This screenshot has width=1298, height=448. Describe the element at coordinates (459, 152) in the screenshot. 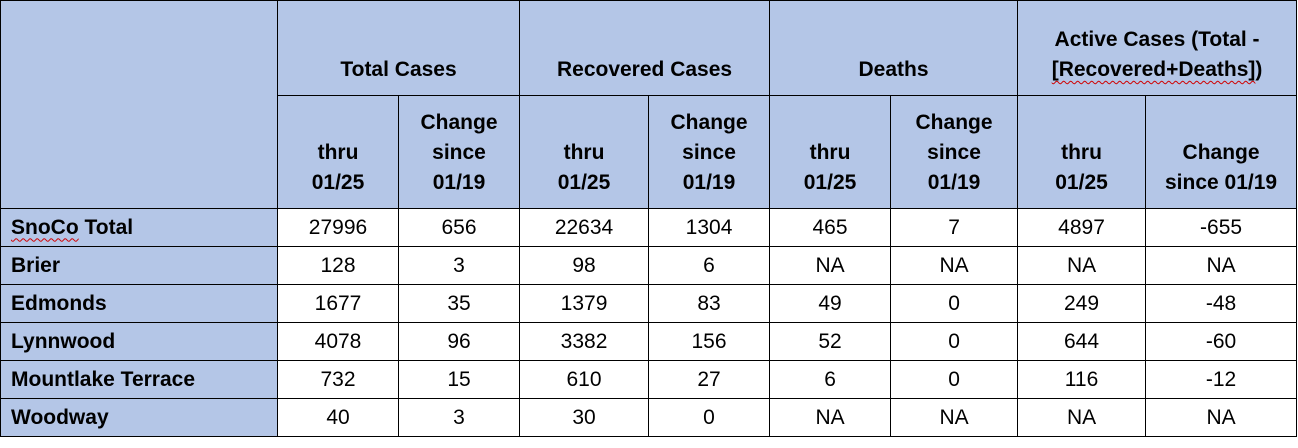

I see `subheader-total-change: Change since 01/19` at that location.